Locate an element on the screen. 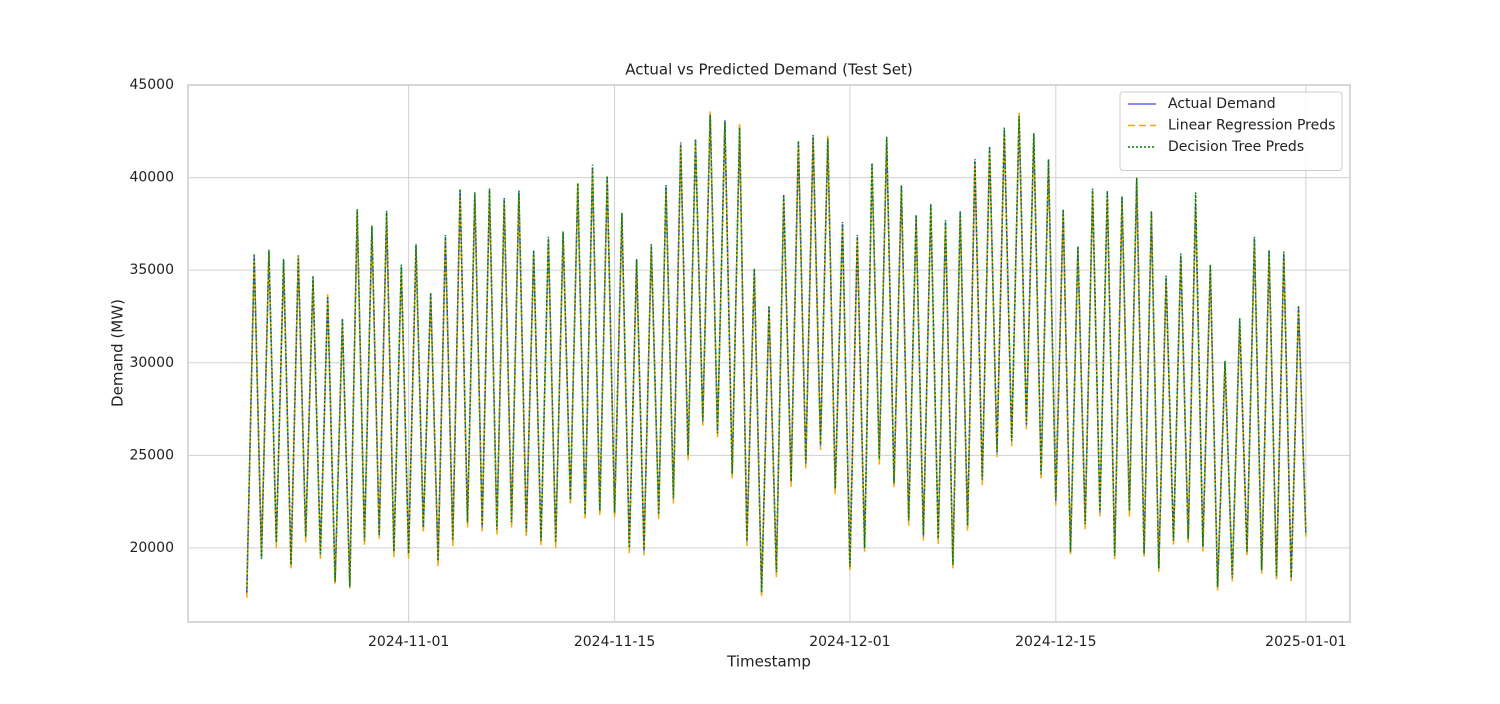 Image resolution: width=1500 pixels, height=704 pixels. x-axis-label: Timestamp is located at coordinates (768, 662).